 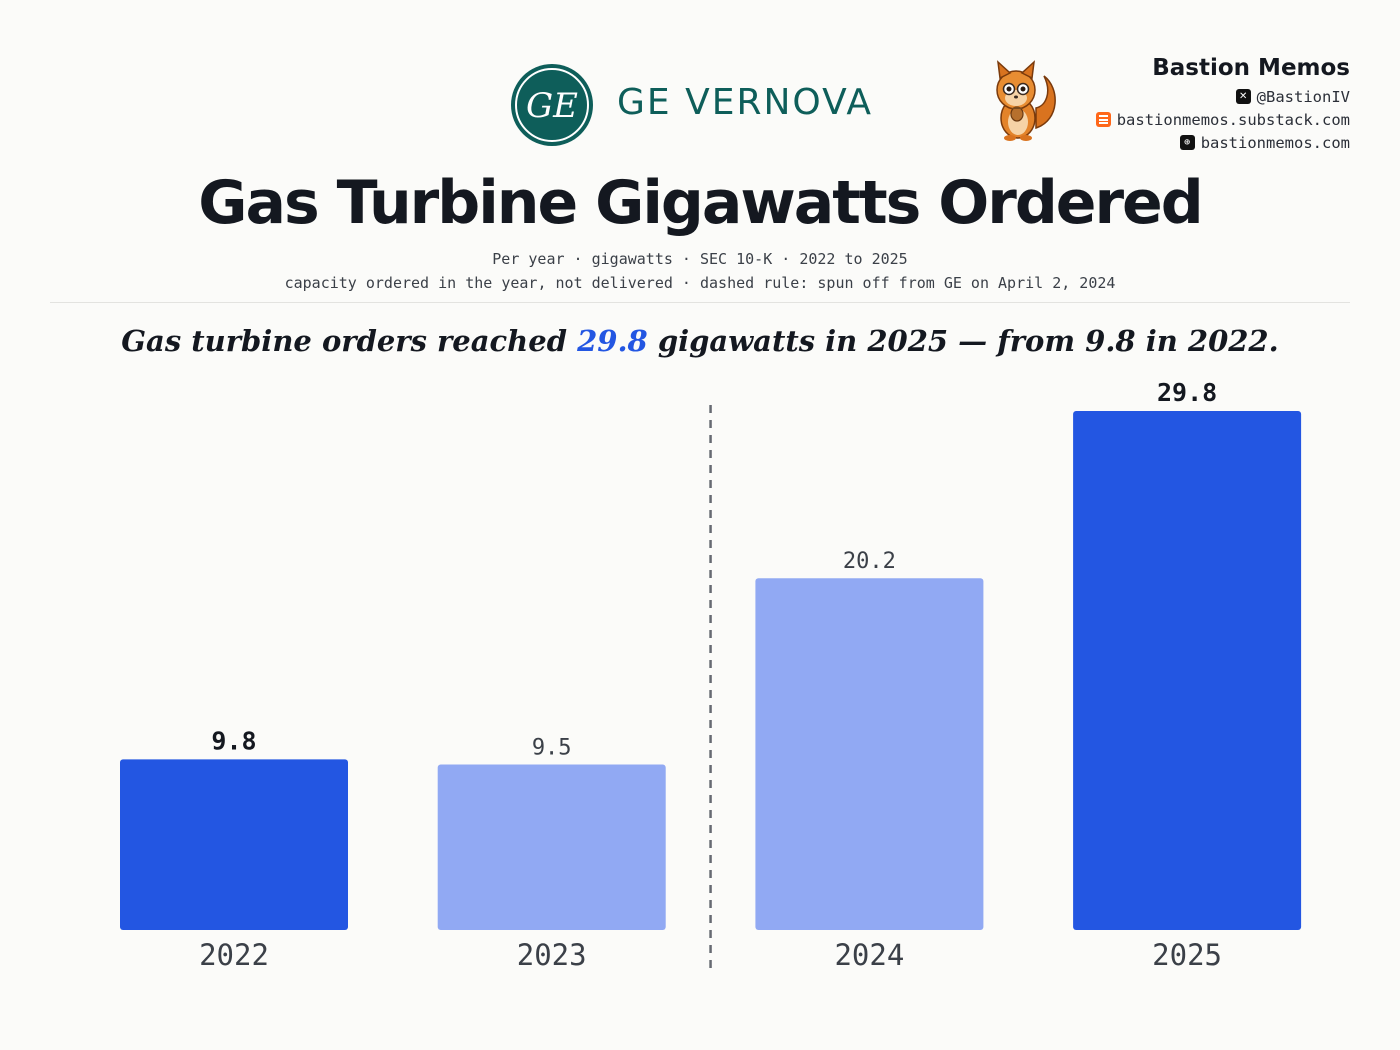 I want to click on value-label-2024: 20.2, so click(x=869, y=561).